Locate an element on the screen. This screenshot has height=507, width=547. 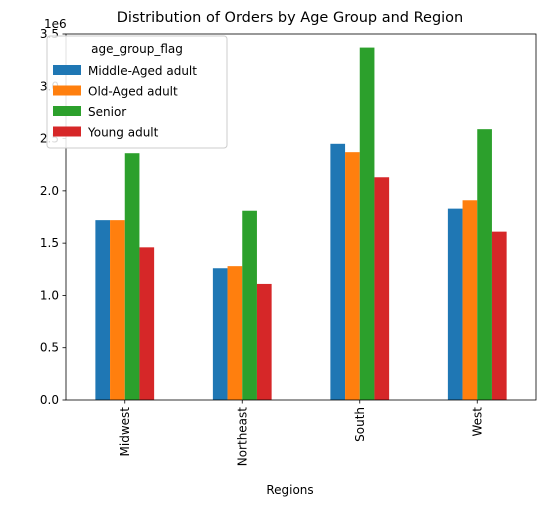
bar-old-aged-adult-south is located at coordinates (352, 276).